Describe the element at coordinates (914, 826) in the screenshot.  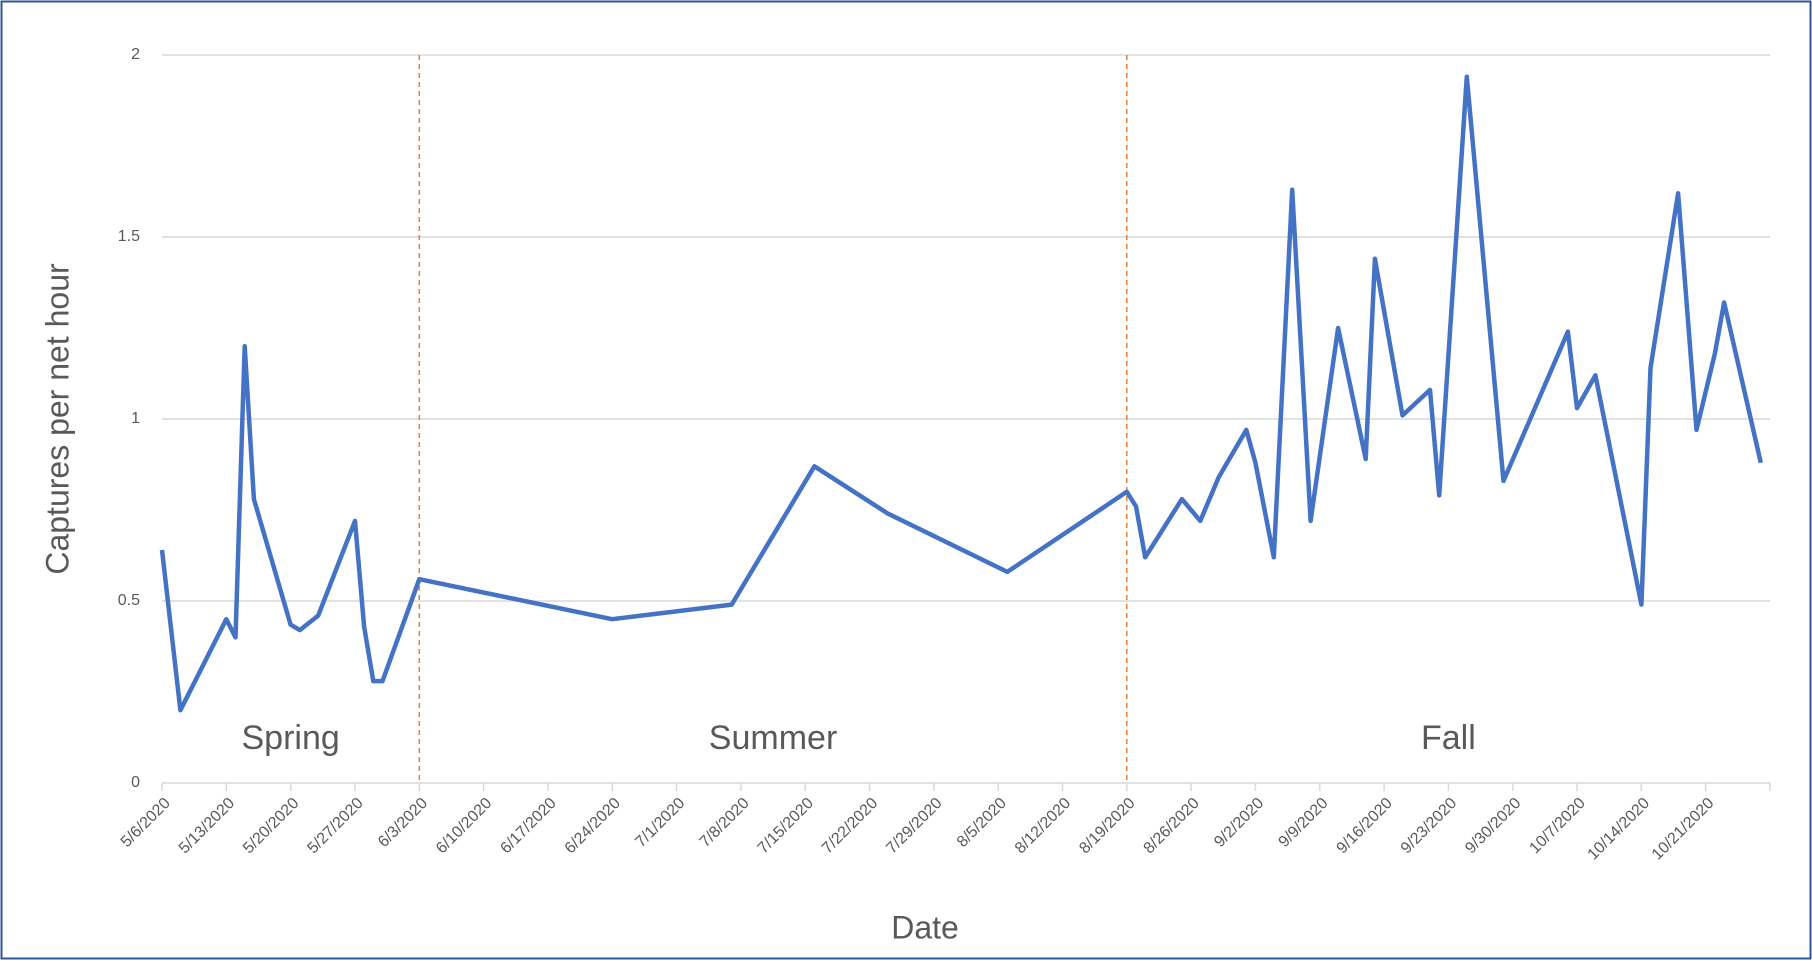
I see `x-tick-label: 7/29/2020` at that location.